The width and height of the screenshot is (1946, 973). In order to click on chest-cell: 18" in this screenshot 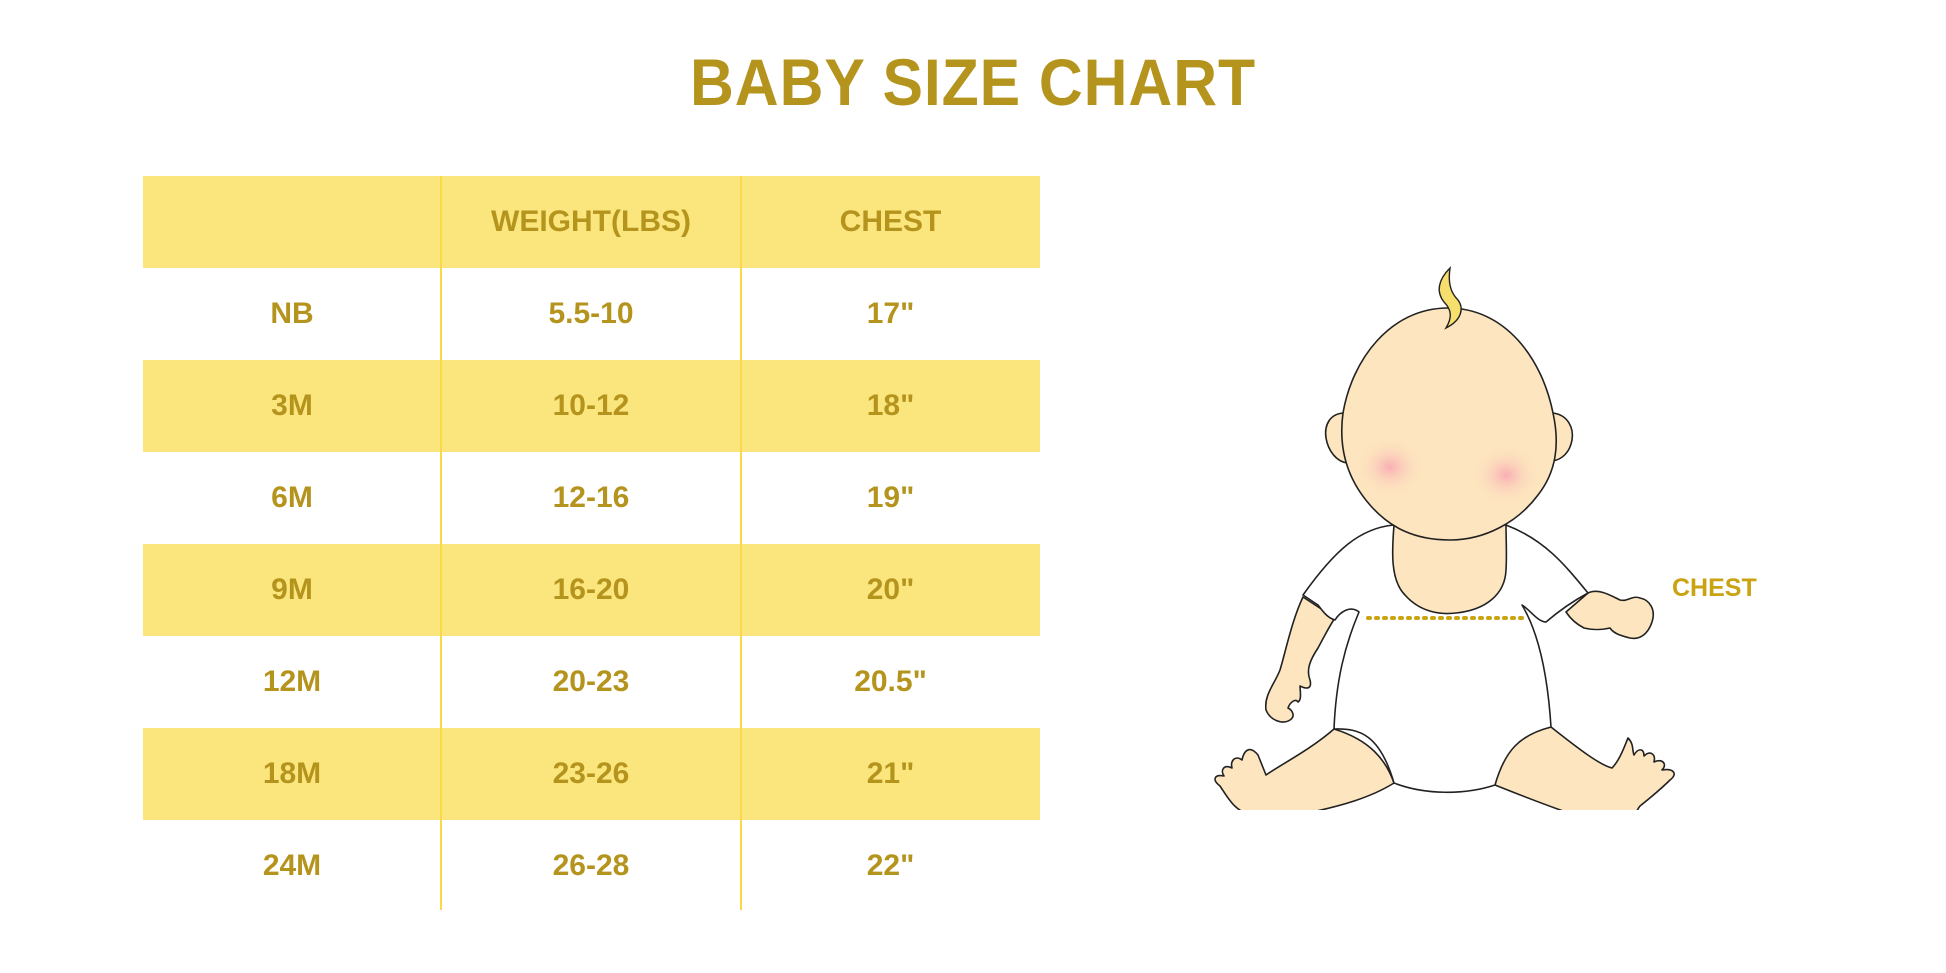, I will do `click(890, 405)`.